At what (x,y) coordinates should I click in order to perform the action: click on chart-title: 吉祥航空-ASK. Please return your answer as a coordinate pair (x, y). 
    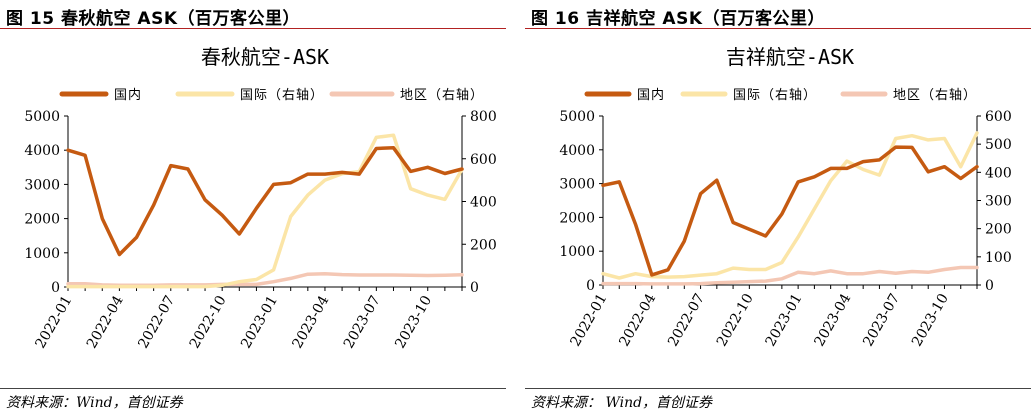
    Looking at the image, I should click on (790, 57).